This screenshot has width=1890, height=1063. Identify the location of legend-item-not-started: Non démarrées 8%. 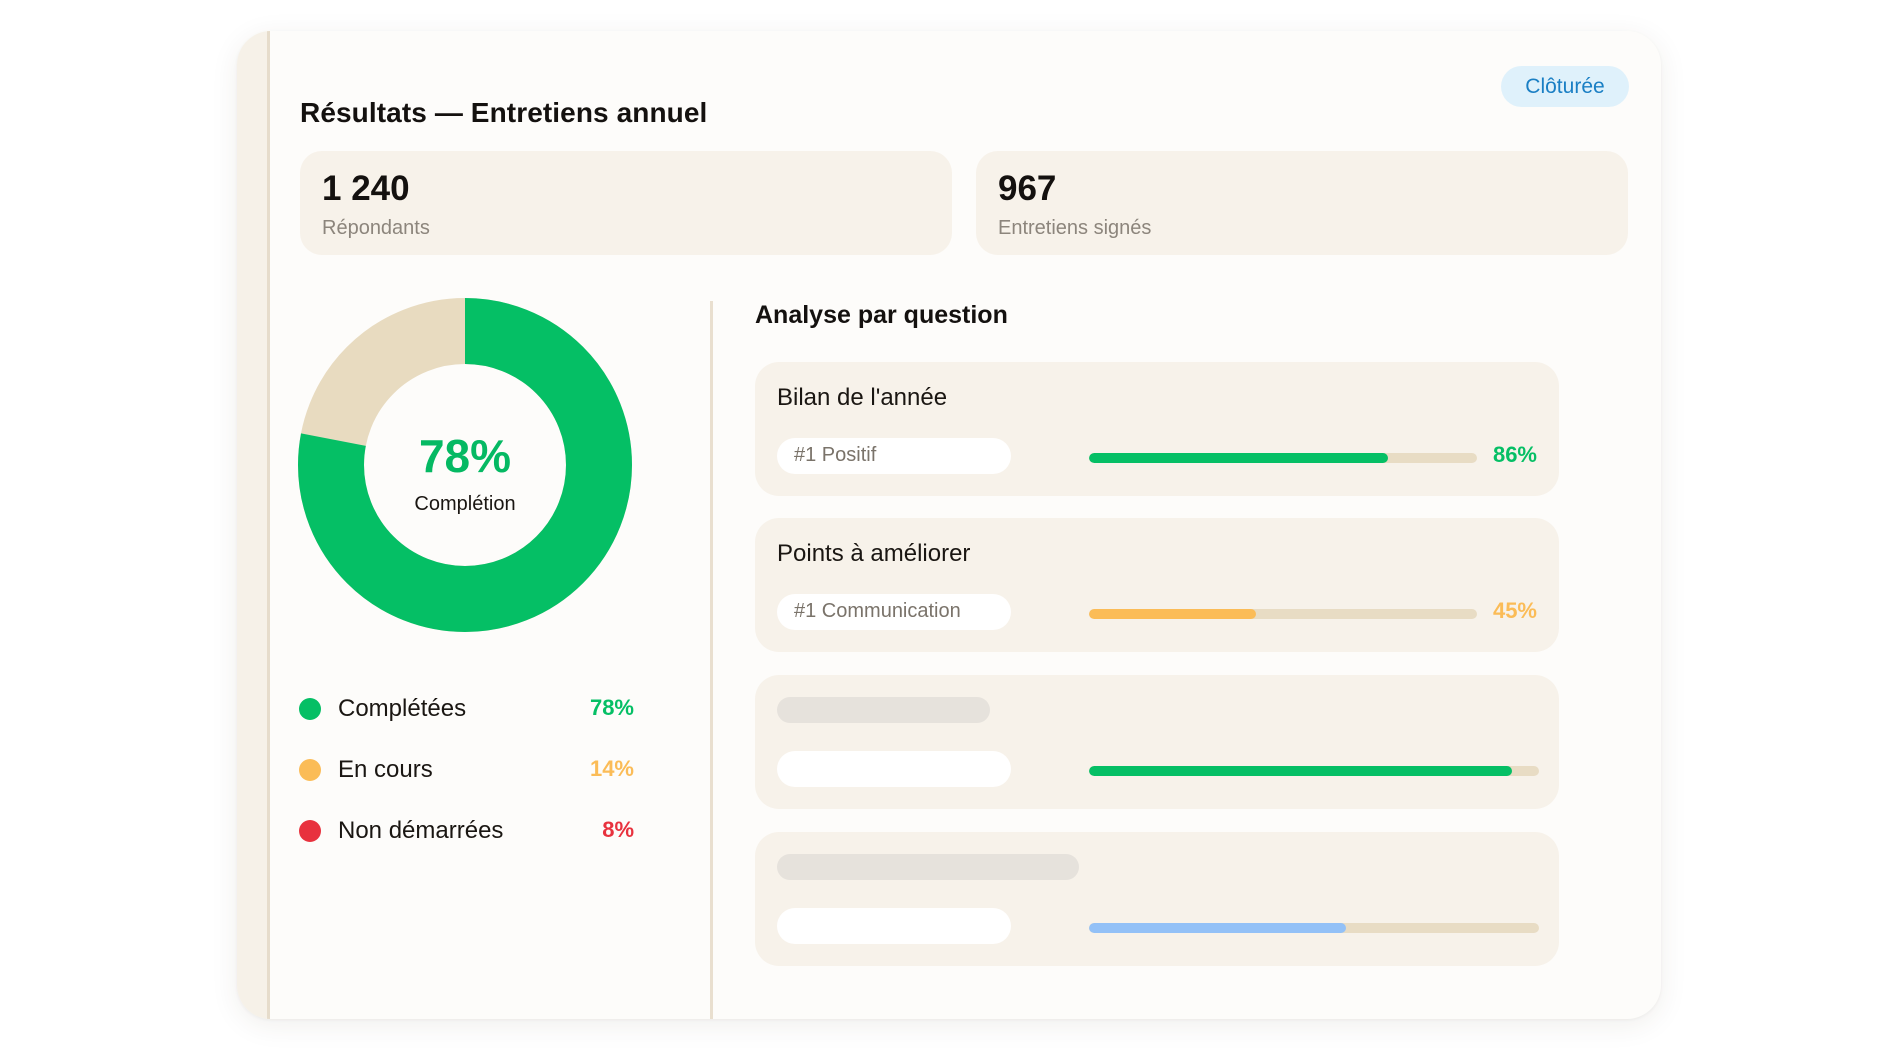
(466, 831).